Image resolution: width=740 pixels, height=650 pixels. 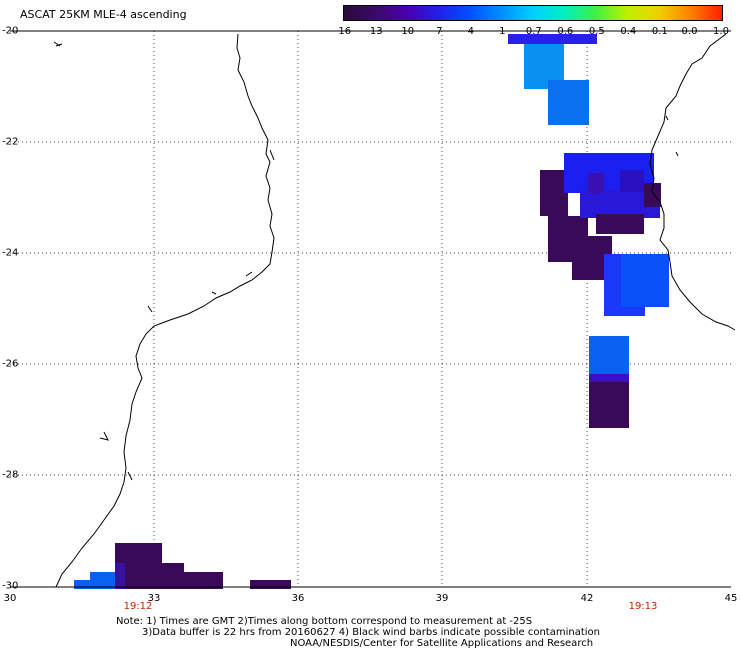 I want to click on lat-label: -20, so click(x=10, y=31).